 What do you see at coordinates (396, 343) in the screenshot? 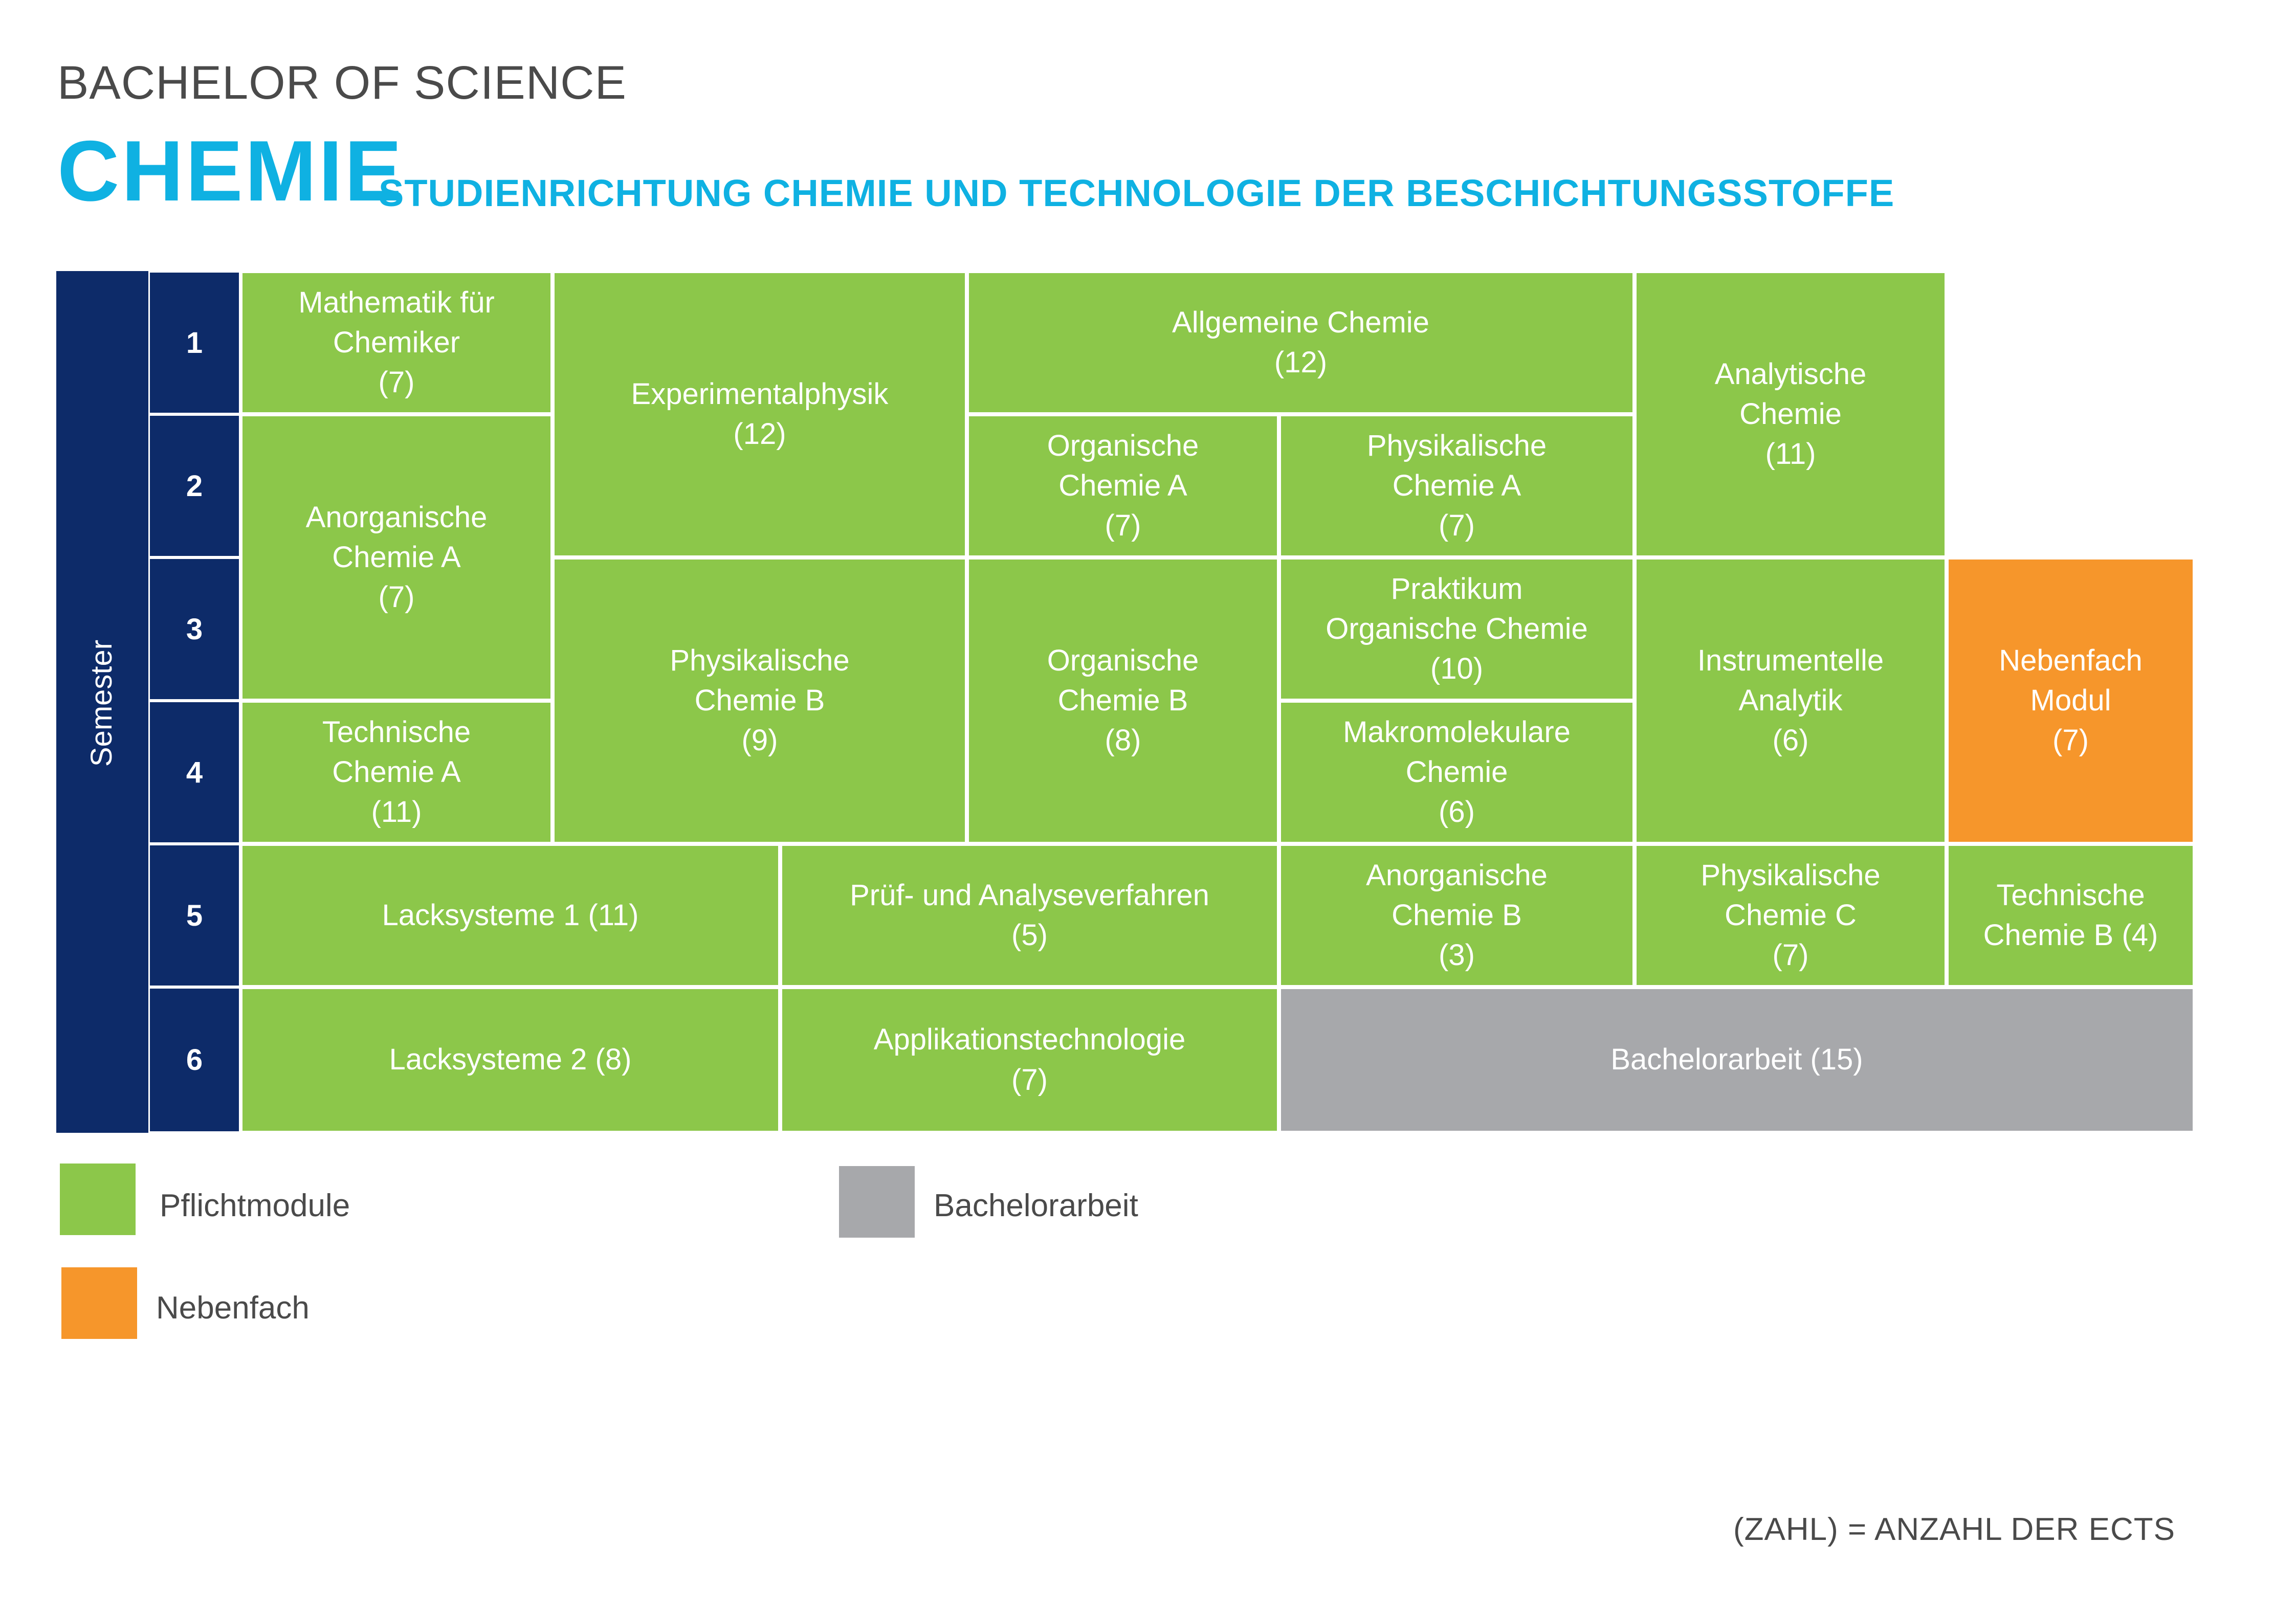
I see `module-mathematik: Mathematik für Chemiker (7)` at bounding box center [396, 343].